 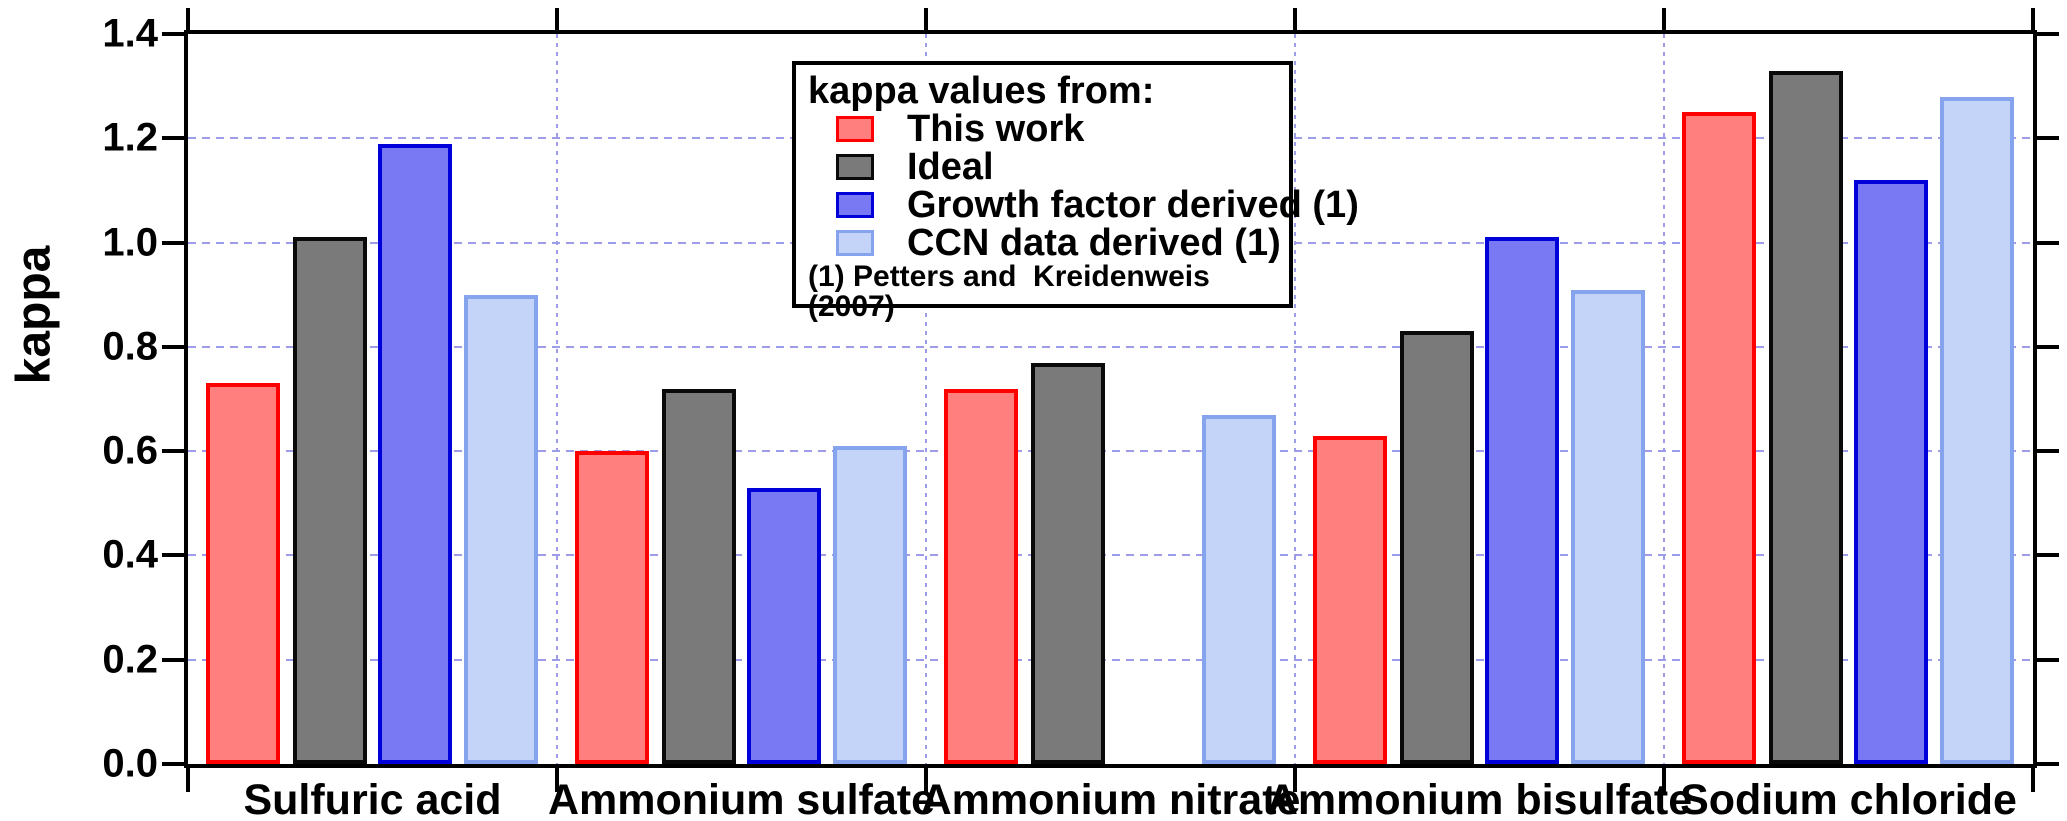 What do you see at coordinates (1806, 417) in the screenshot?
I see `bar-sodium-chloride-ideal` at bounding box center [1806, 417].